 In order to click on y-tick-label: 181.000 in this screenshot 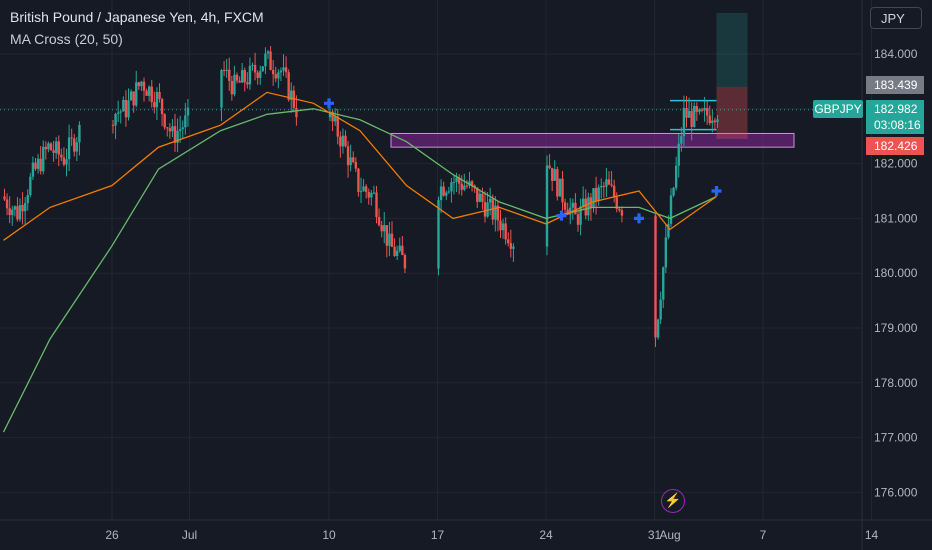, I will do `click(896, 218)`.